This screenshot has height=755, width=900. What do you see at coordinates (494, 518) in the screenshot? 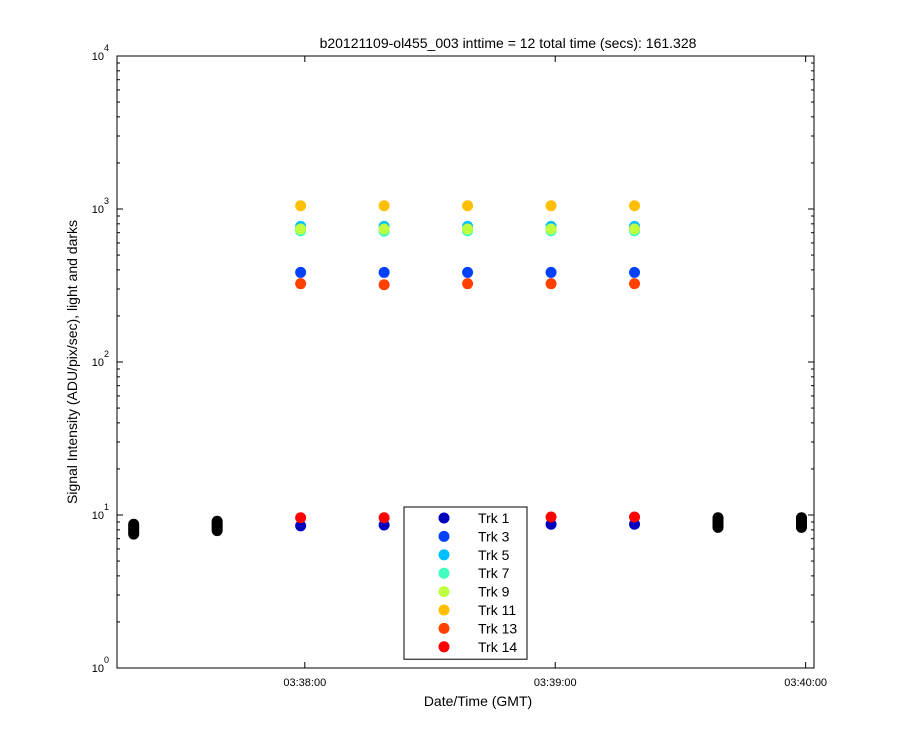
I see `legend-label: Trk 1` at bounding box center [494, 518].